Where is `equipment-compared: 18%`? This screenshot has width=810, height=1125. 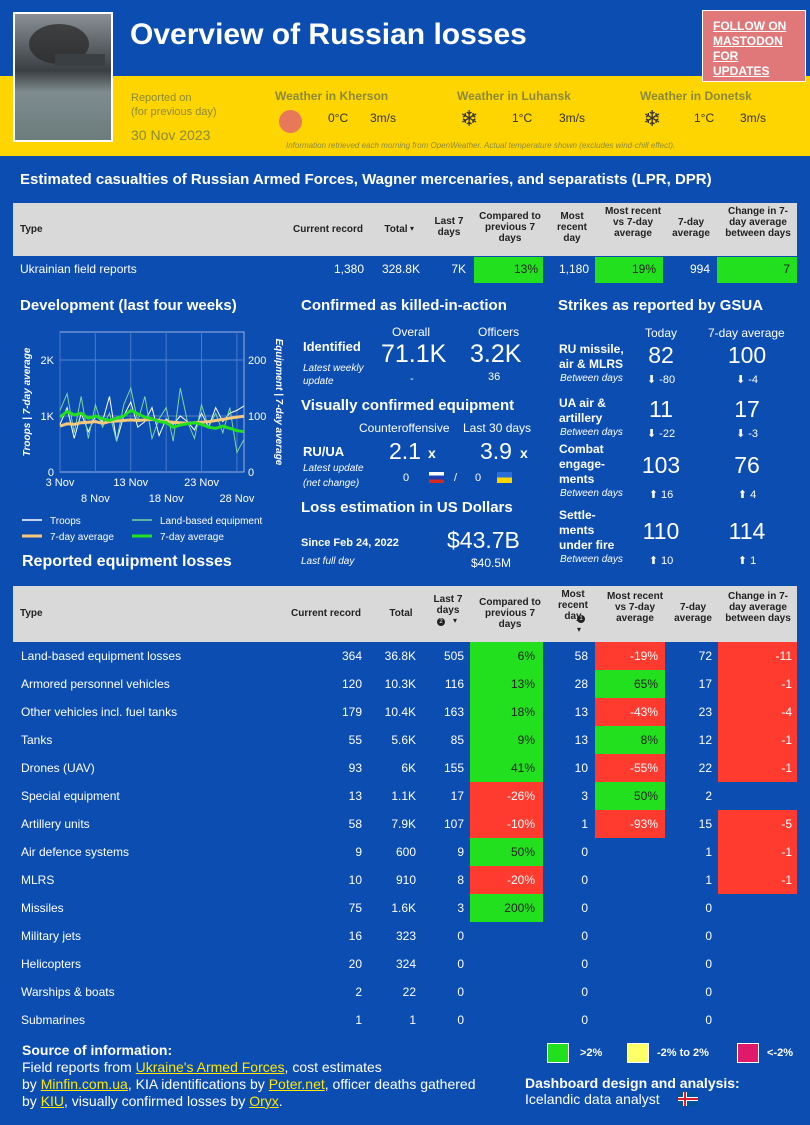
equipment-compared: 18% is located at coordinates (522, 712).